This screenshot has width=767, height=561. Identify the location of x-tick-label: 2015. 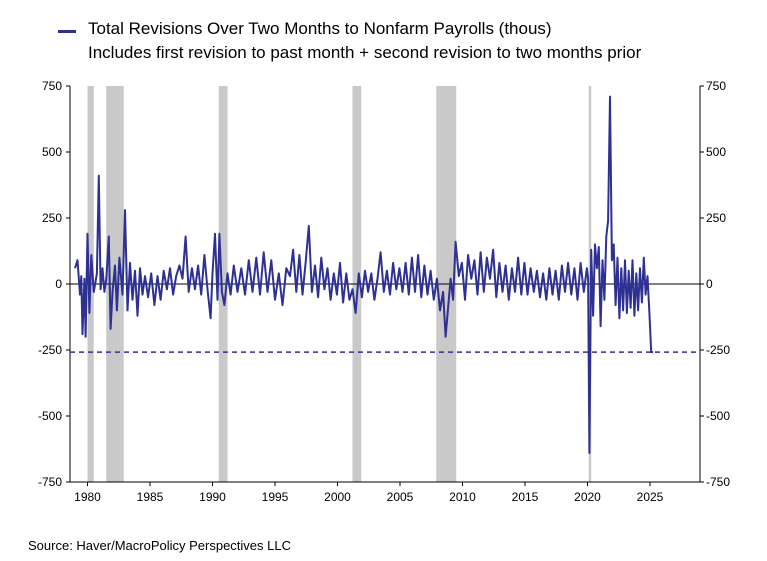
(525, 497).